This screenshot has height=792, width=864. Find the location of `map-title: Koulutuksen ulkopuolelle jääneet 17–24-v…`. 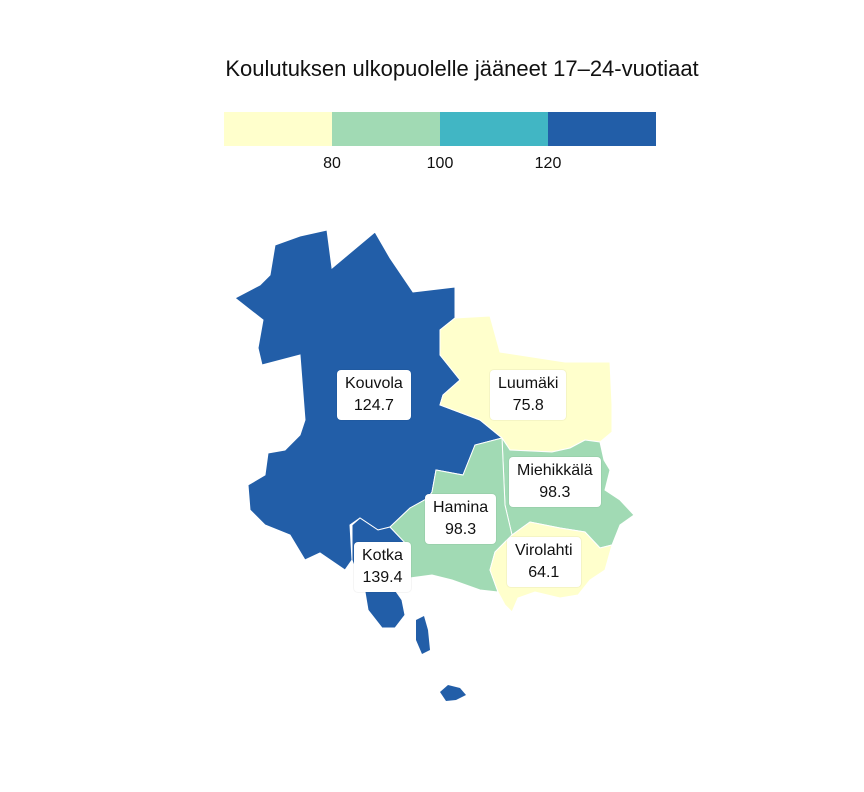

map-title: Koulutuksen ulkopuolelle jääneet 17–24-v… is located at coordinates (462, 68).